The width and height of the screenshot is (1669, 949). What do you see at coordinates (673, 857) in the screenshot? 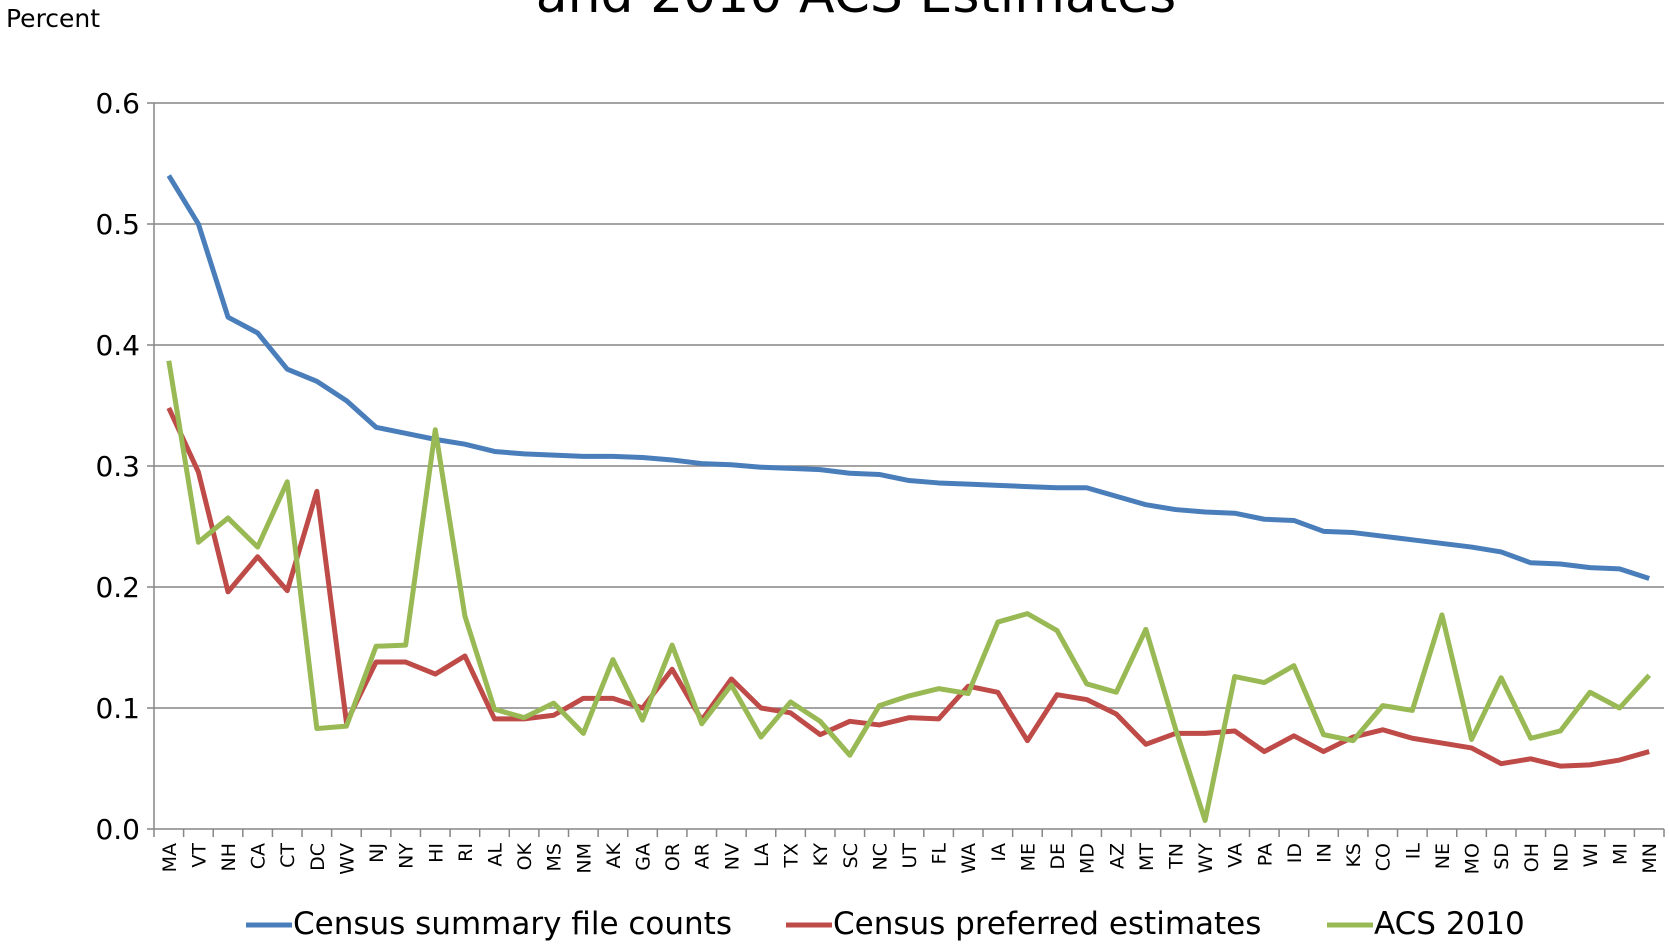
I see `x-tick-label: OR` at bounding box center [673, 857].